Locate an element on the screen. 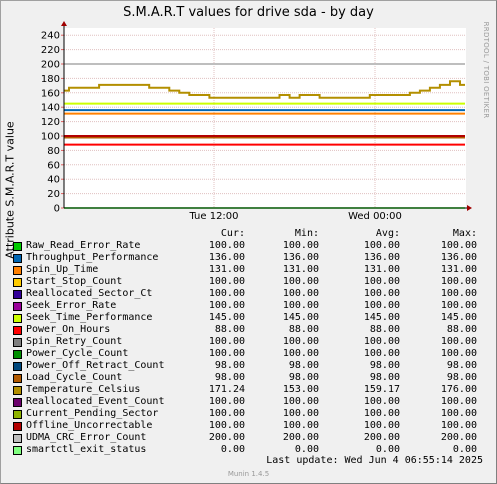 This screenshot has width=497, height=484. legend-value-min: 145.00 is located at coordinates (300, 317).